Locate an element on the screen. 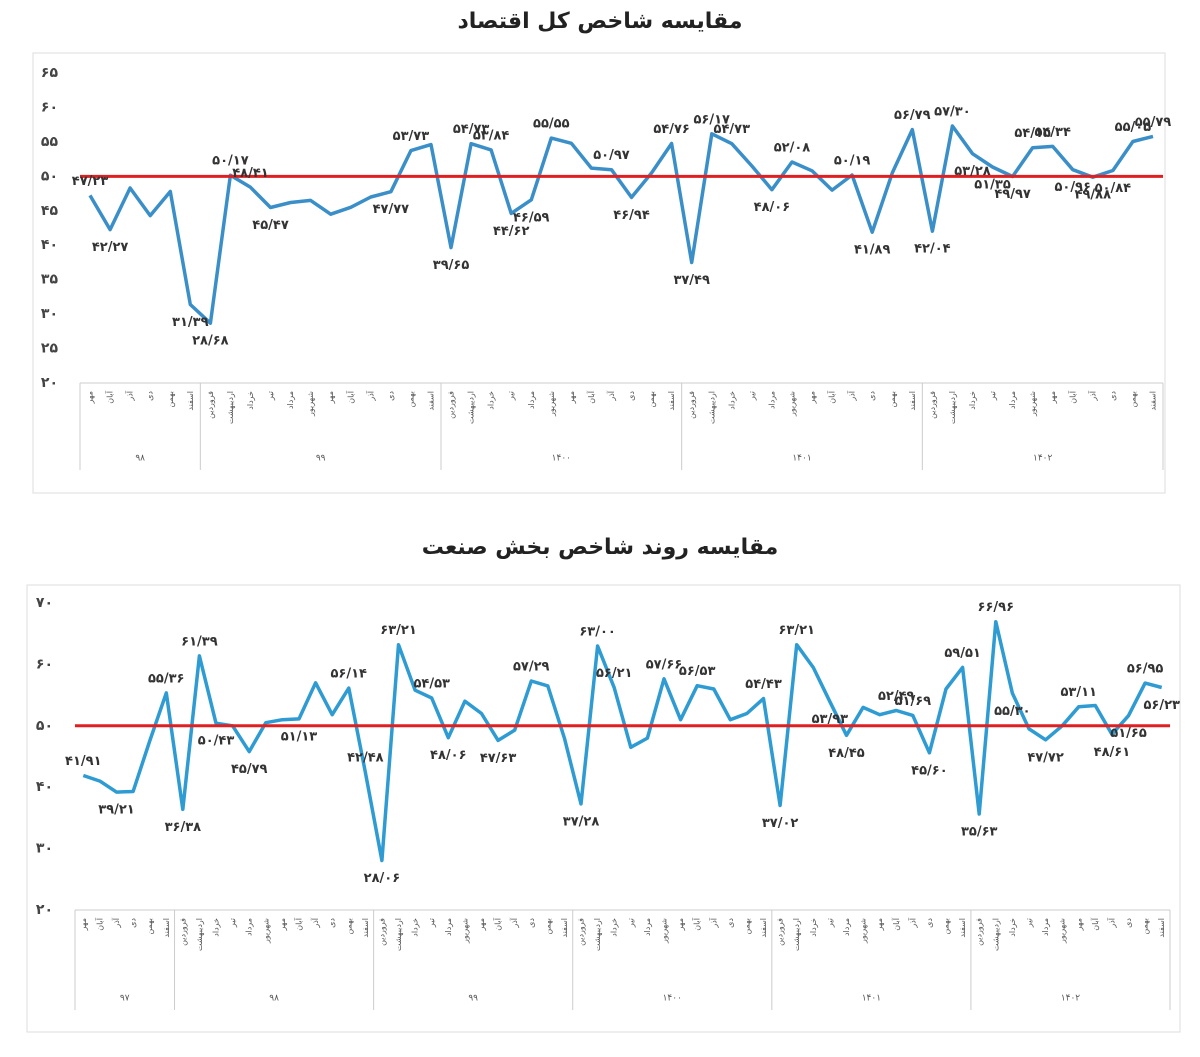 The width and height of the screenshot is (1200, 1057). data-label: ۳۹/۶۵ is located at coordinates (451, 265).